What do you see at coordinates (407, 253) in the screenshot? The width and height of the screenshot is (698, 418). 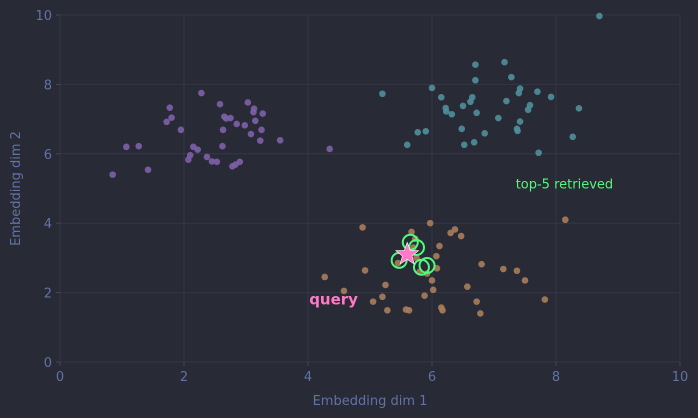 I see `query-star-icon` at bounding box center [407, 253].